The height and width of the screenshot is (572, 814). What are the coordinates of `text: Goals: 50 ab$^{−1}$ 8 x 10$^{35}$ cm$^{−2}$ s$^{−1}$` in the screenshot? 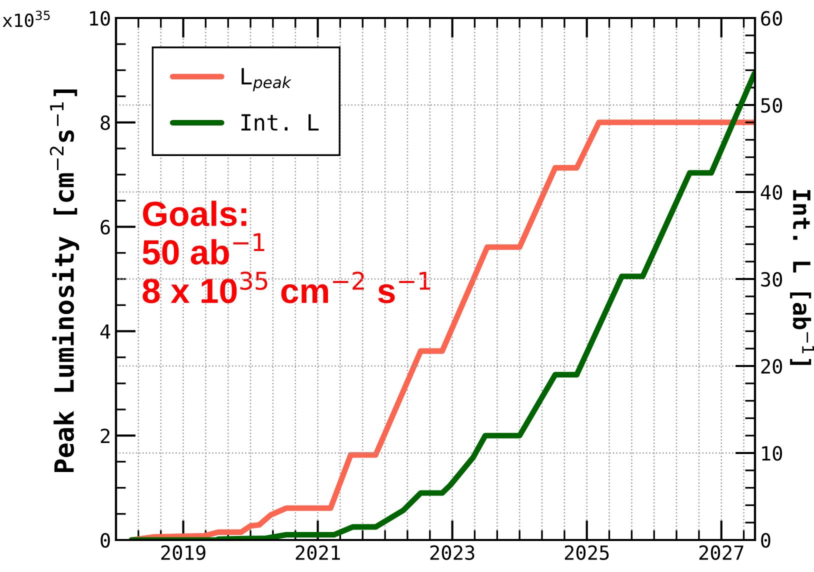 It's located at (286, 252).